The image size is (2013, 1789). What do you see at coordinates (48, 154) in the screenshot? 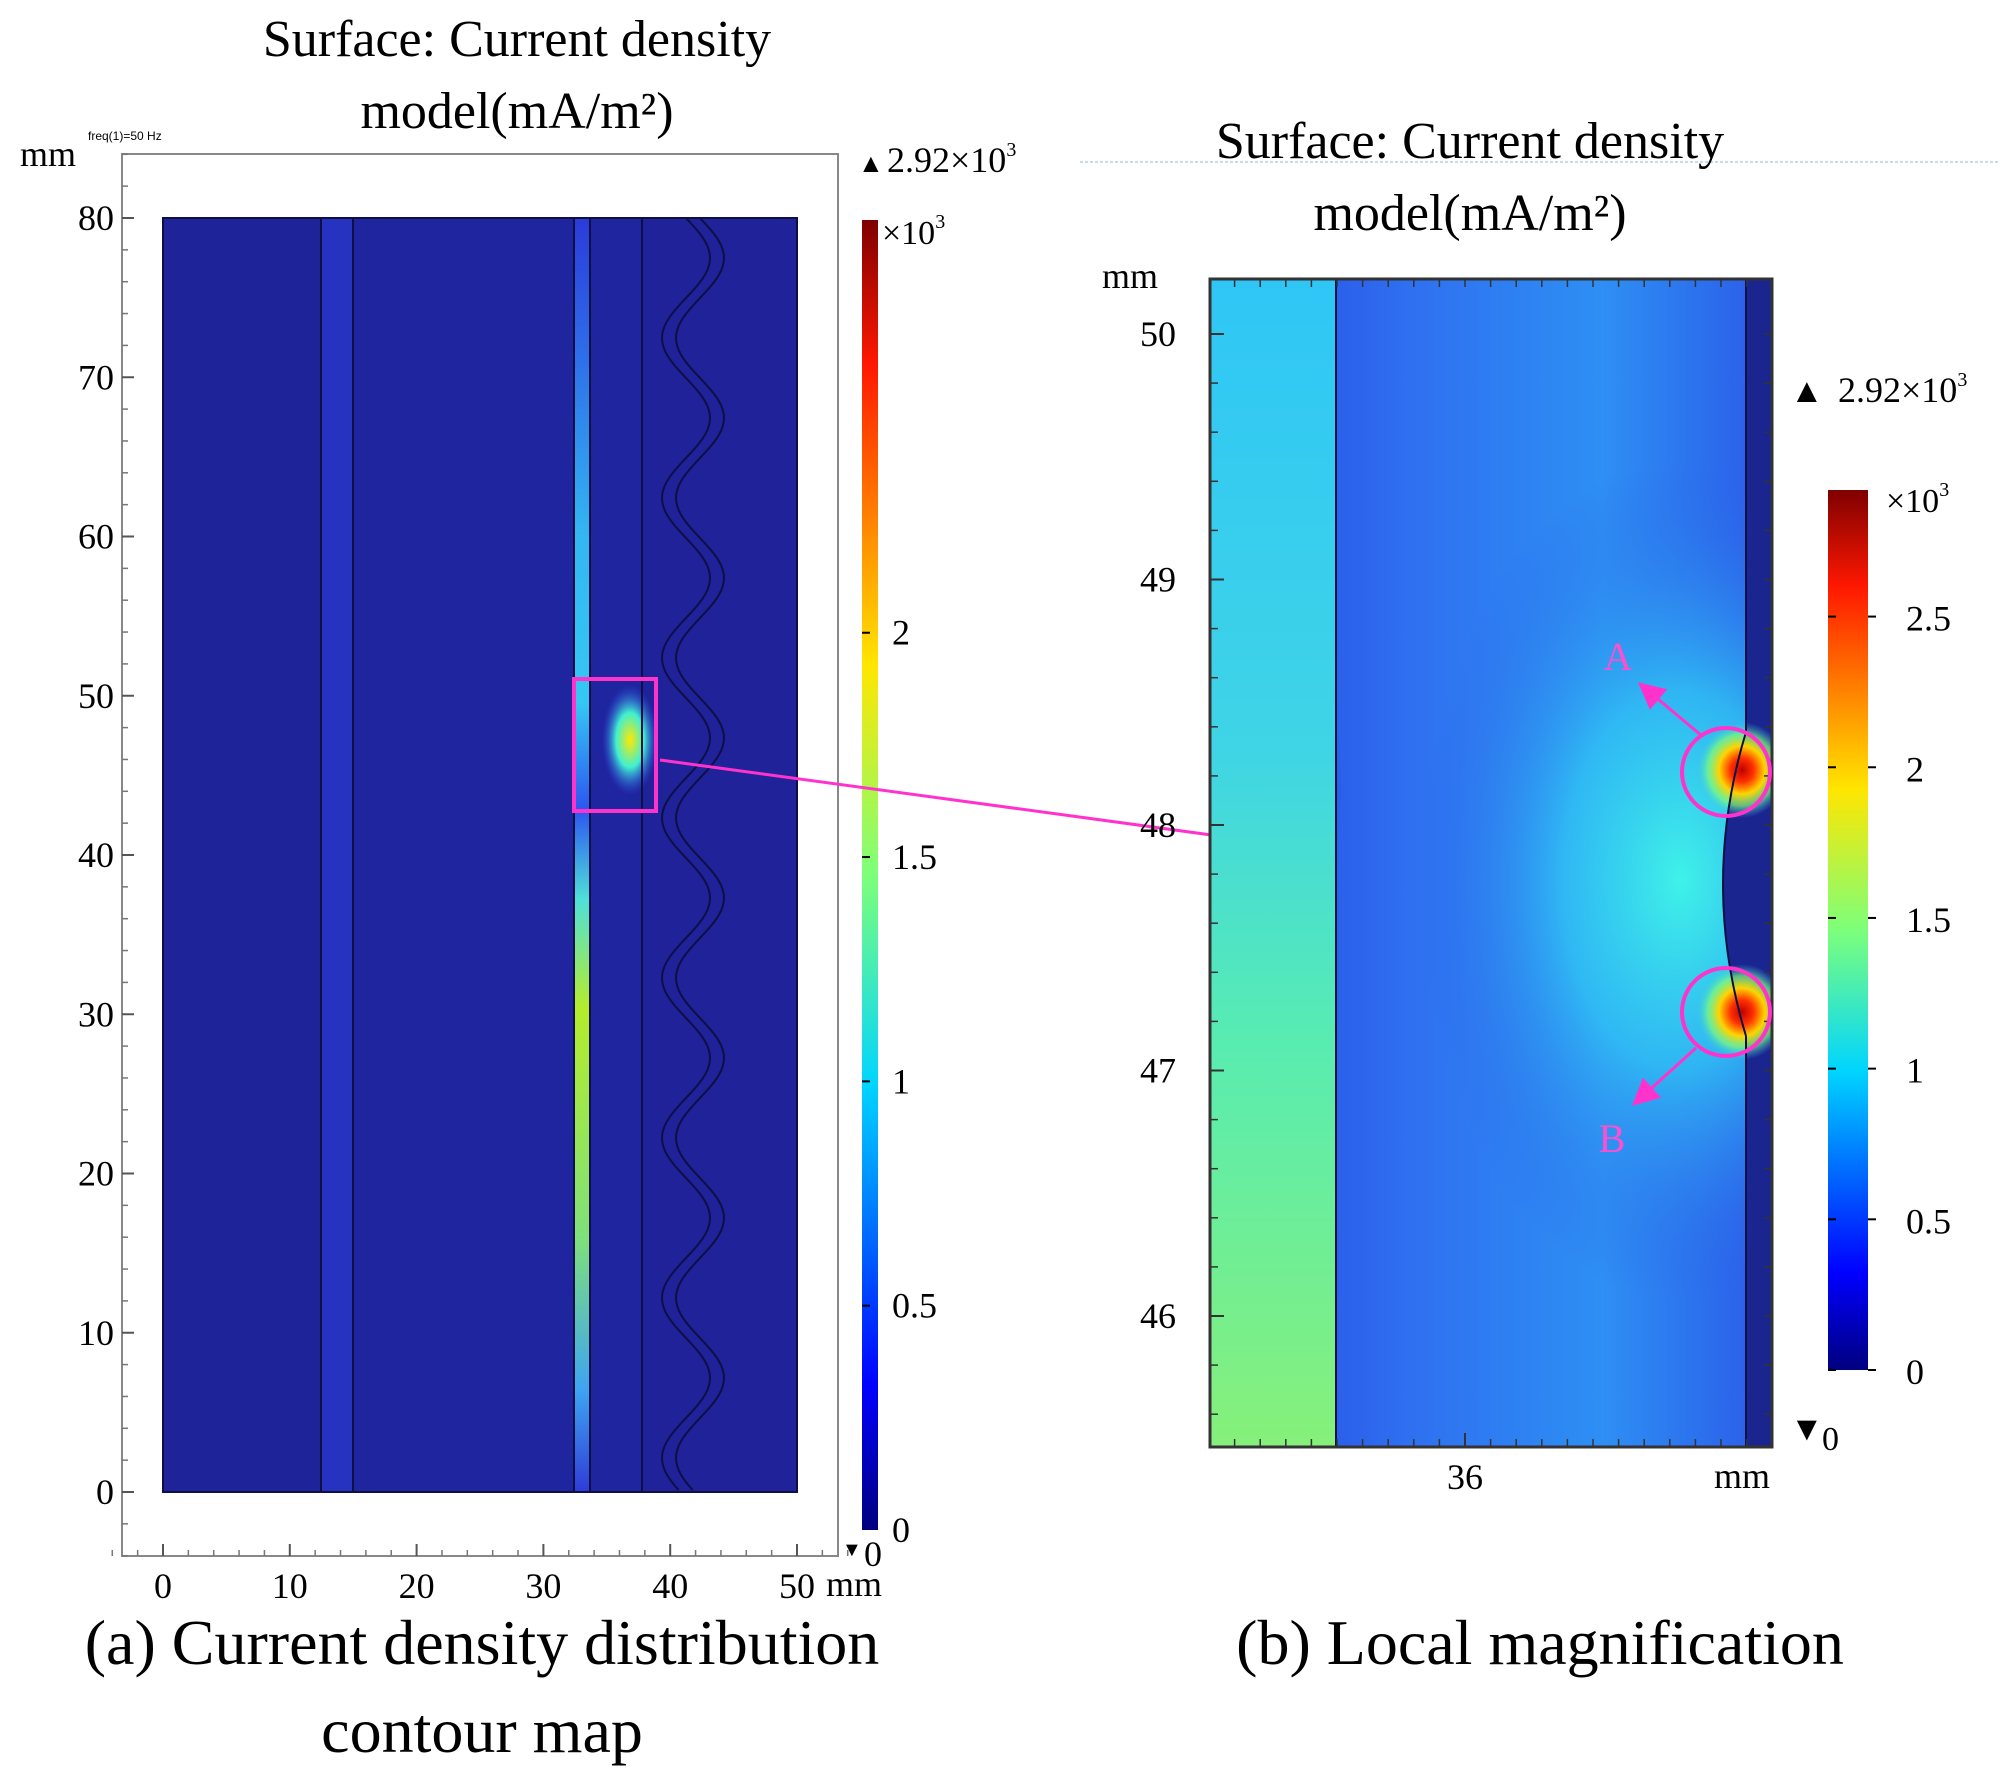
I see `panel-a-y-unit: mm` at bounding box center [48, 154].